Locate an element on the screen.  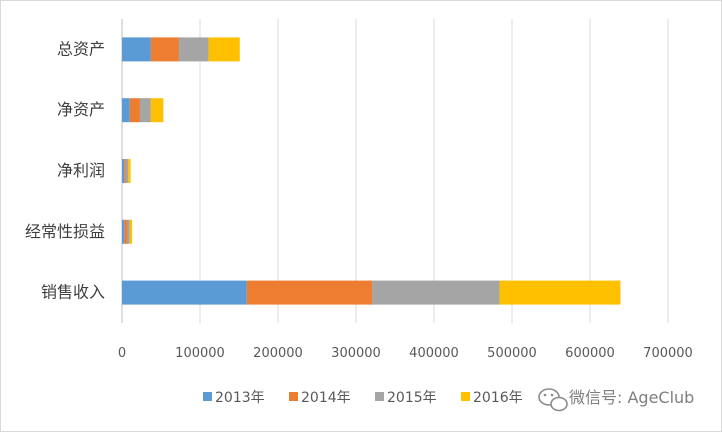
category-label: 净资产 is located at coordinates (81, 109).